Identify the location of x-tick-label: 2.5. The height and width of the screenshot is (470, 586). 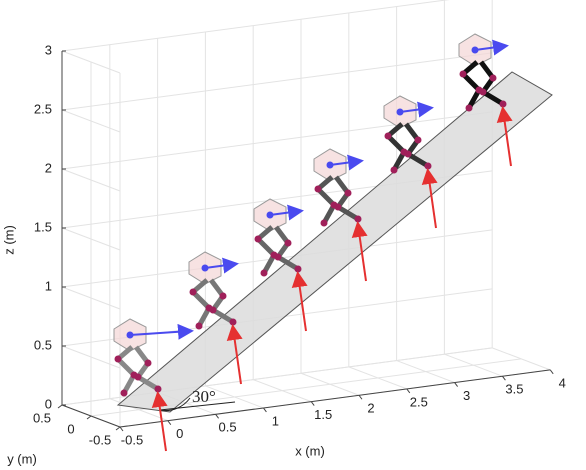
(419, 401).